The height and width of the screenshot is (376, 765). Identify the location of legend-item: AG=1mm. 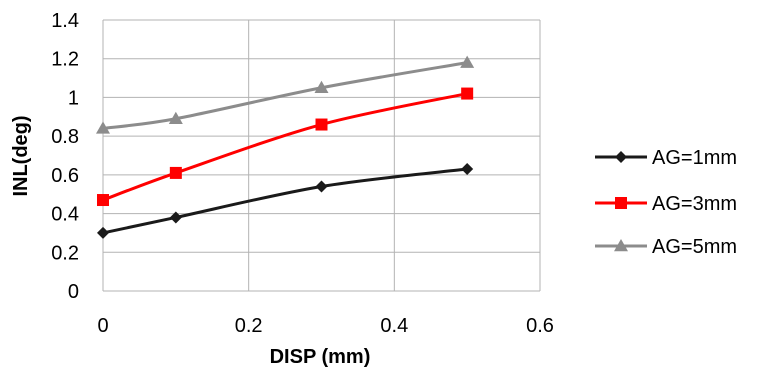
(666, 158).